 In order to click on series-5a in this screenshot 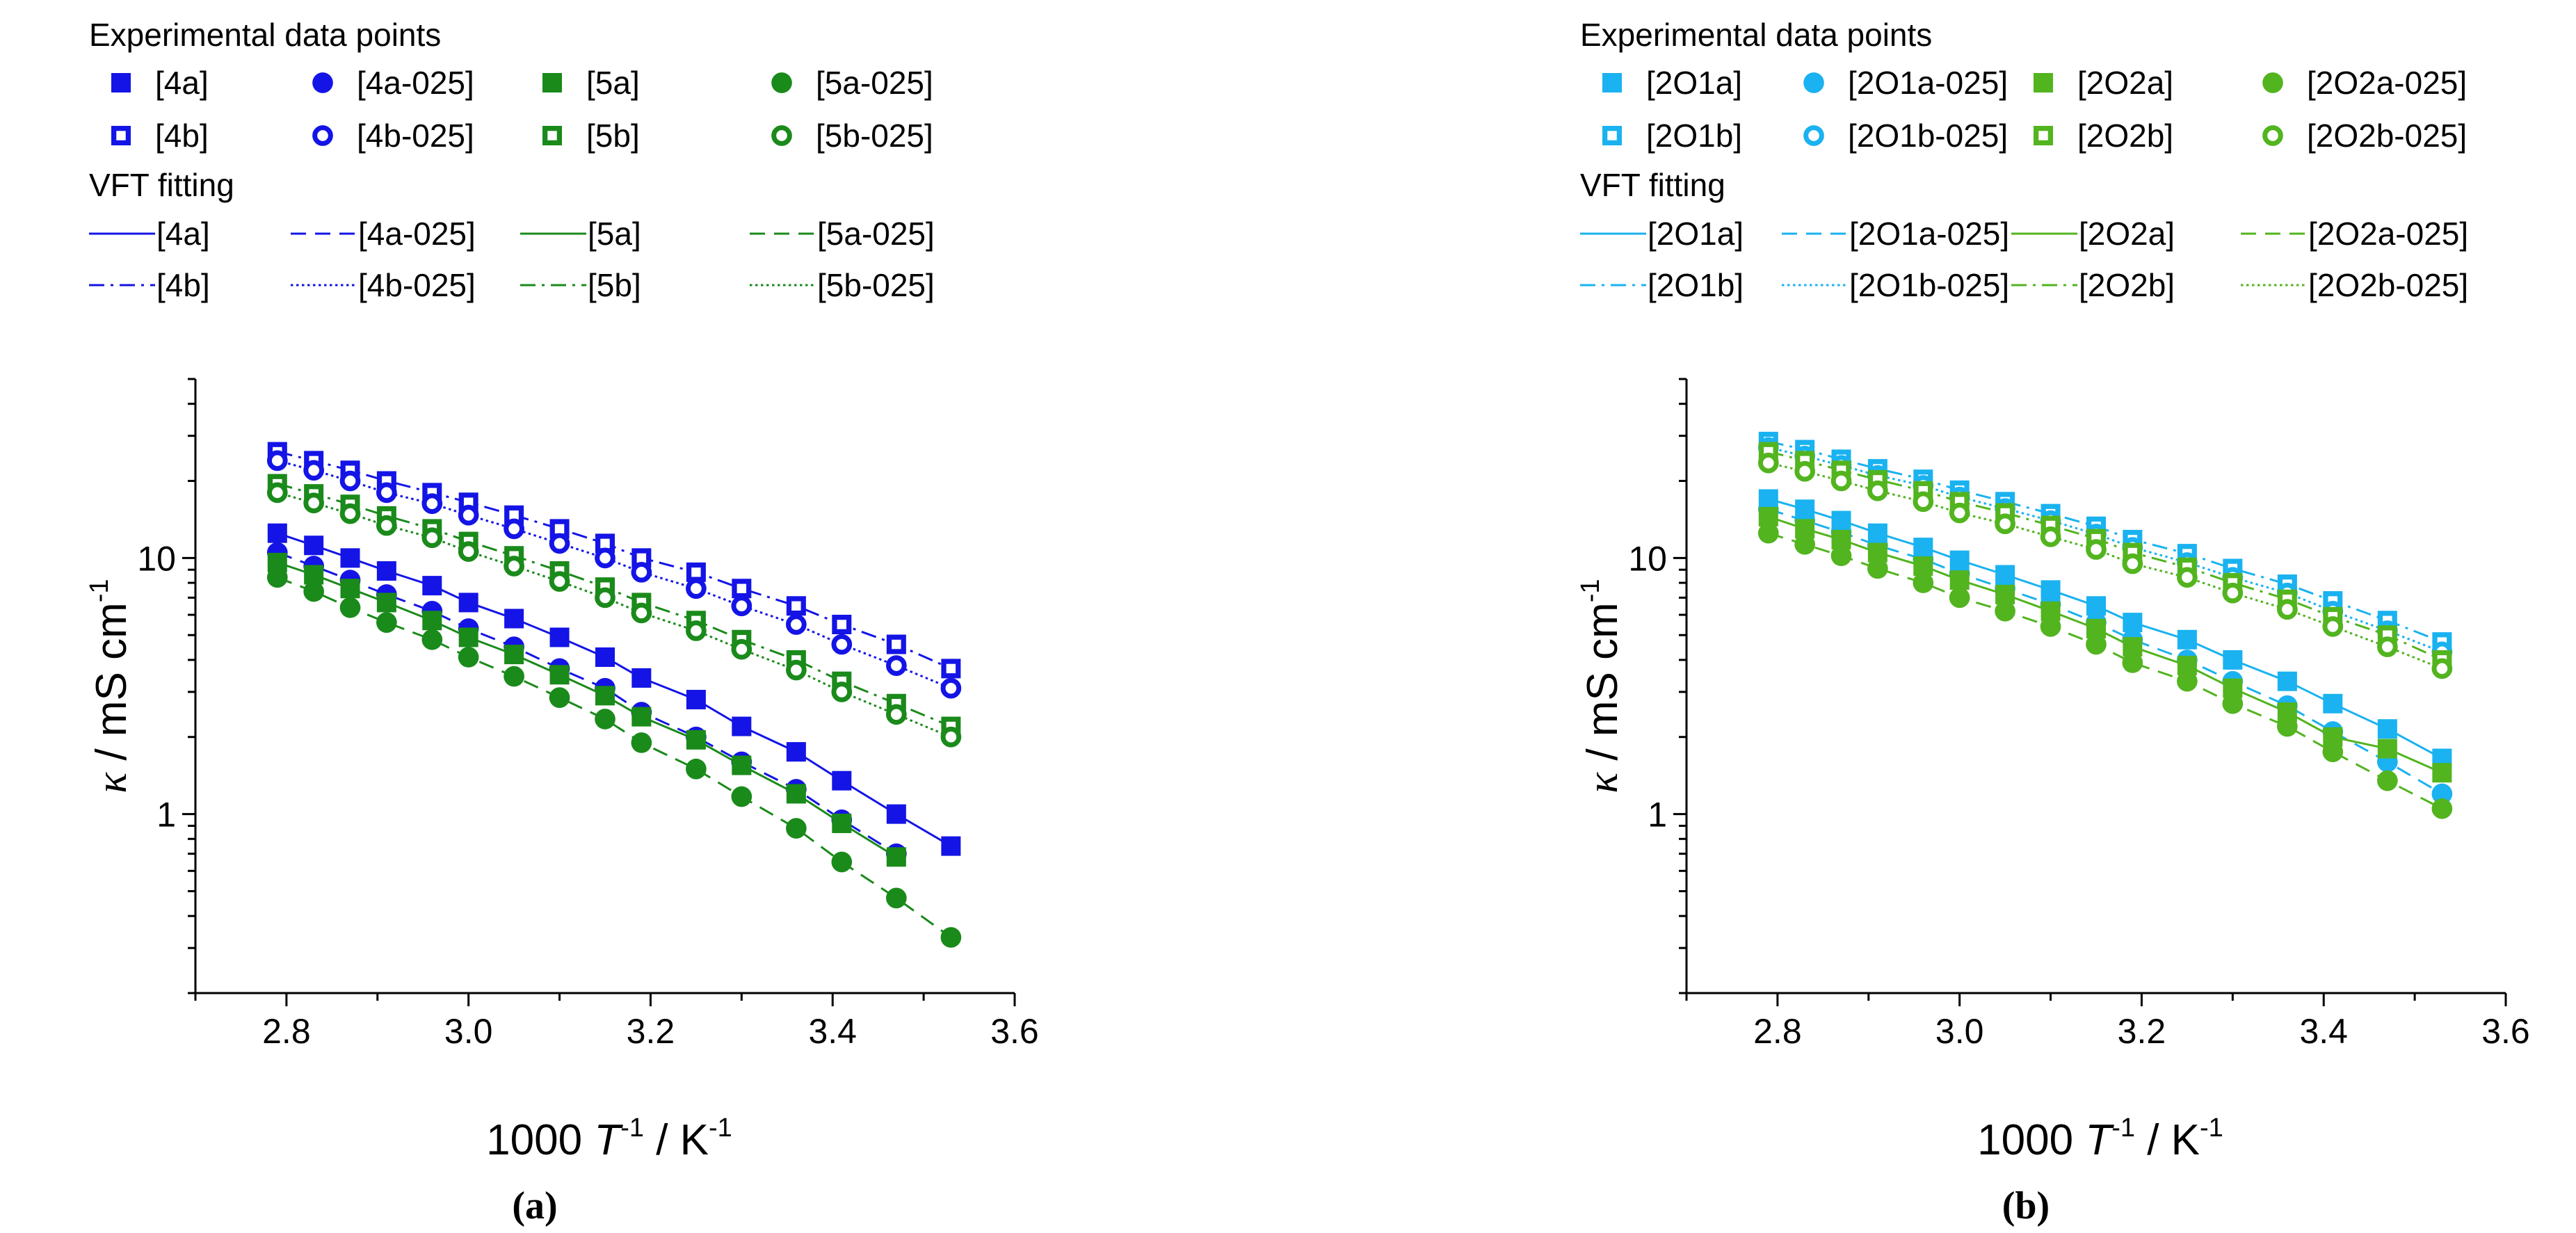, I will do `click(586, 709)`.